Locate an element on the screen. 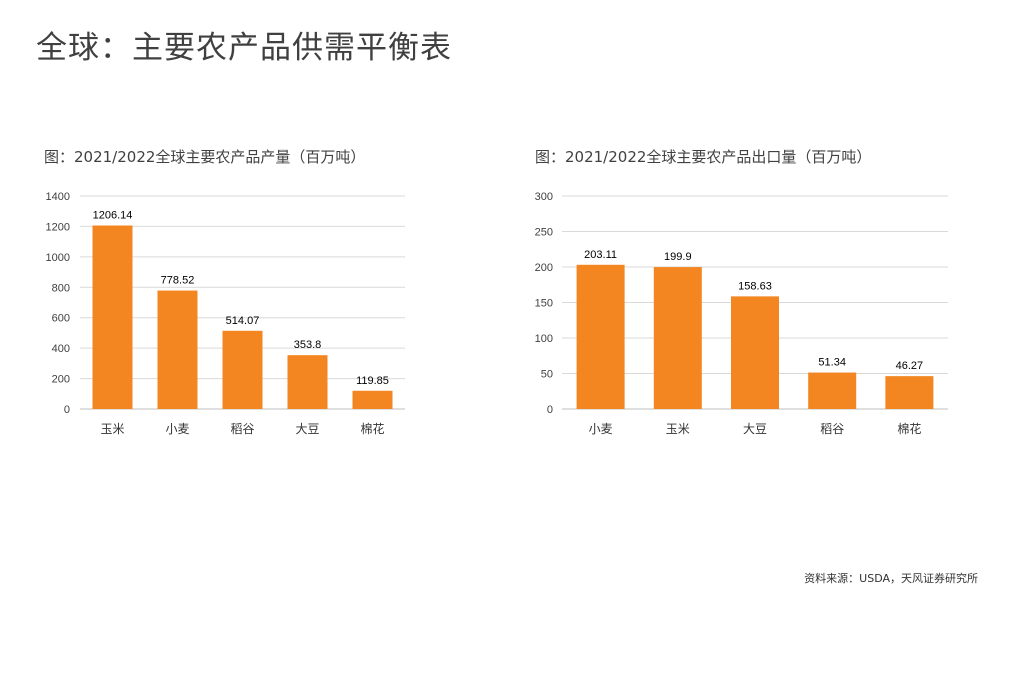 This screenshot has width=1020, height=680. export-chart-title: 图：2021/2022全球主要农产品出口量（百万吨） is located at coordinates (703, 157).